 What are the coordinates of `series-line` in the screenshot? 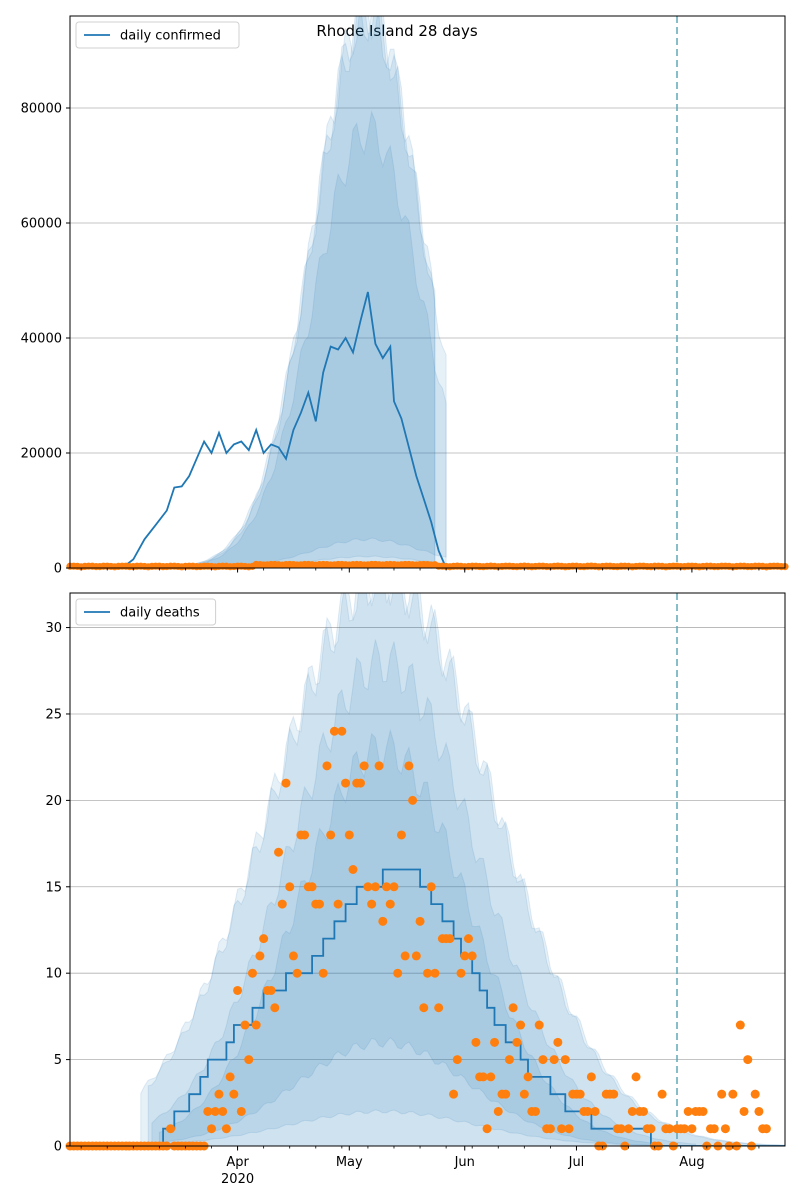 It's located at (284, 429).